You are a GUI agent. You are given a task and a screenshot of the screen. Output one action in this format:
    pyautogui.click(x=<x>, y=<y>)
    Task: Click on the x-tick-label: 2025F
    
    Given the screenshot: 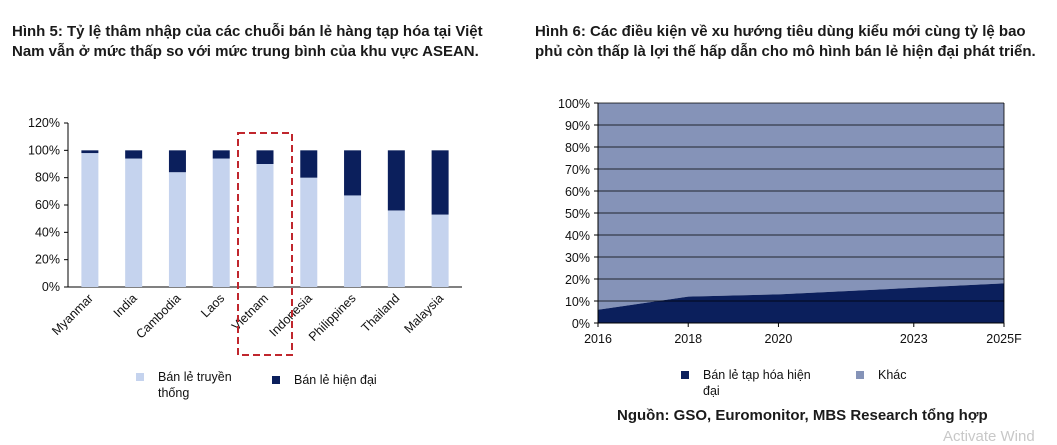 What is the action you would take?
    pyautogui.click(x=1004, y=339)
    